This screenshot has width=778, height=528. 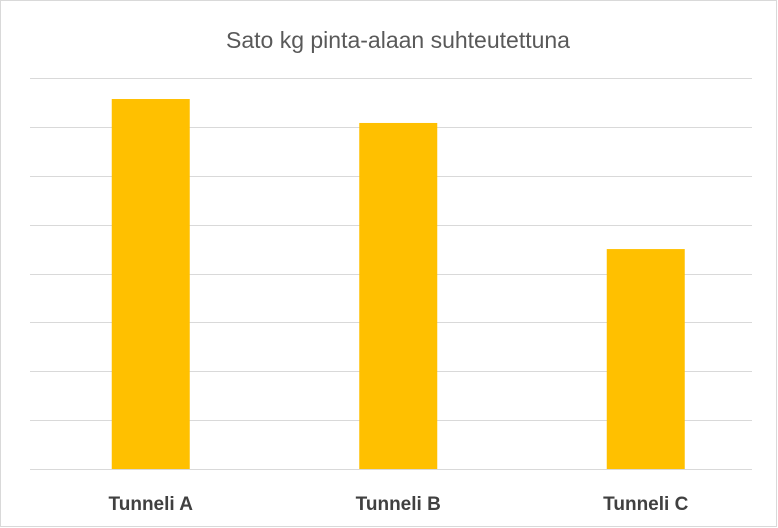 I want to click on x-tick-label: Tunneli A, so click(x=151, y=504).